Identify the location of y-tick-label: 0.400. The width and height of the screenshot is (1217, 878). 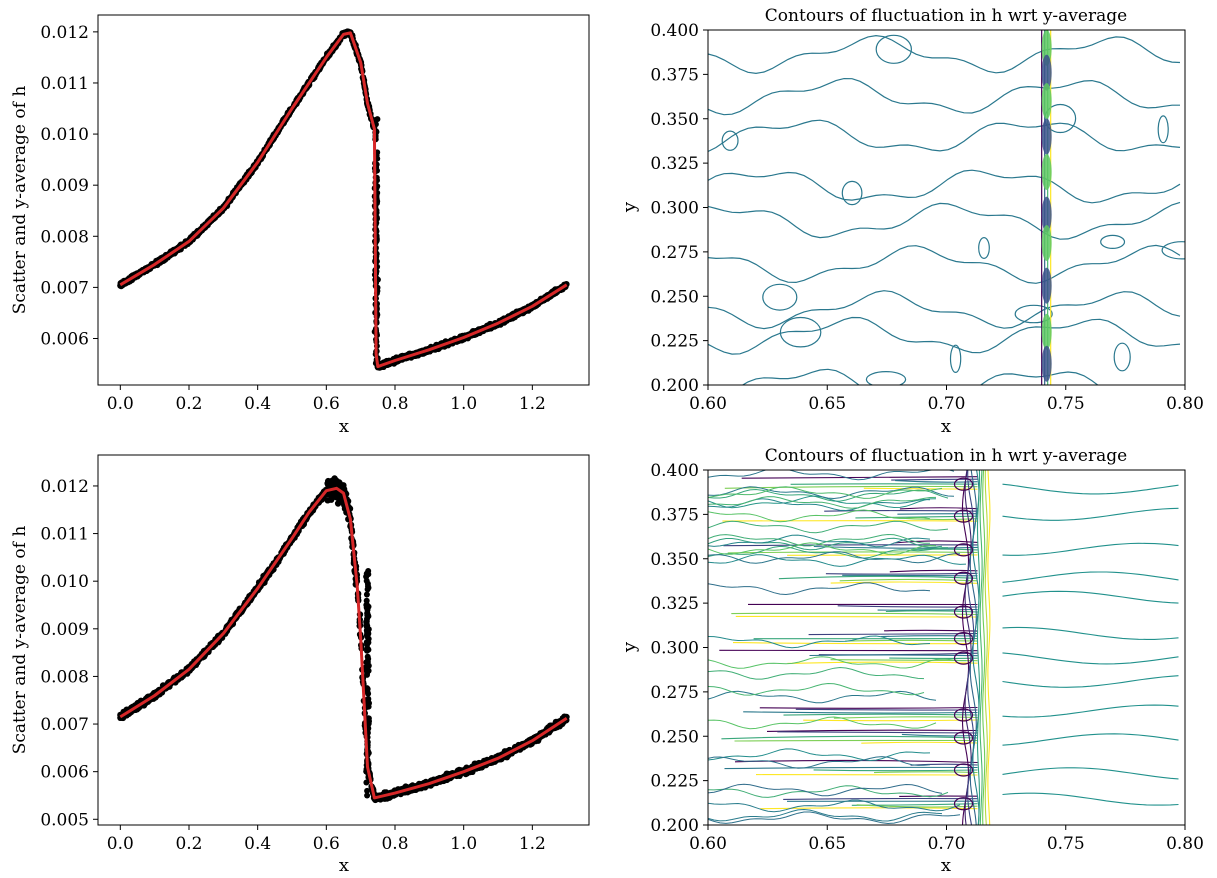
(674, 31).